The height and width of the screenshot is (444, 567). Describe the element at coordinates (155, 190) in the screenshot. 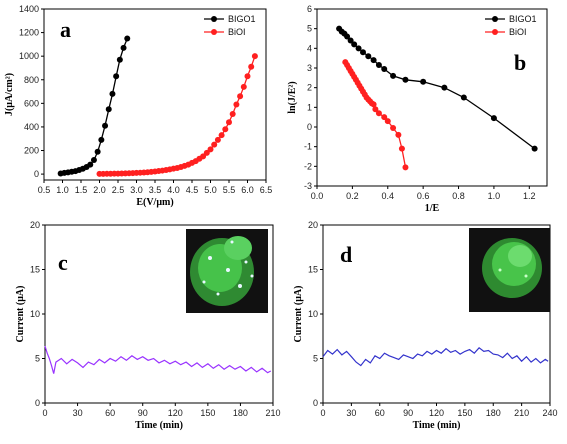

I see `x-tick-label: 3.5` at that location.